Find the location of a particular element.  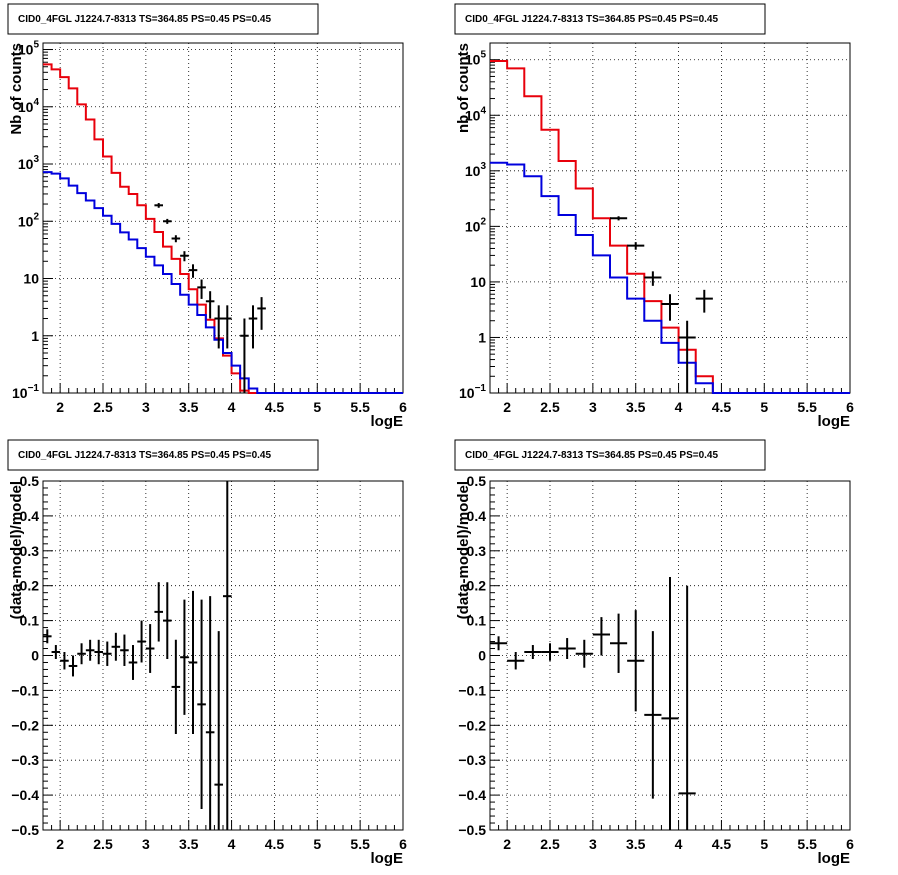

y-tick-label: −0.4 is located at coordinates (472, 795).